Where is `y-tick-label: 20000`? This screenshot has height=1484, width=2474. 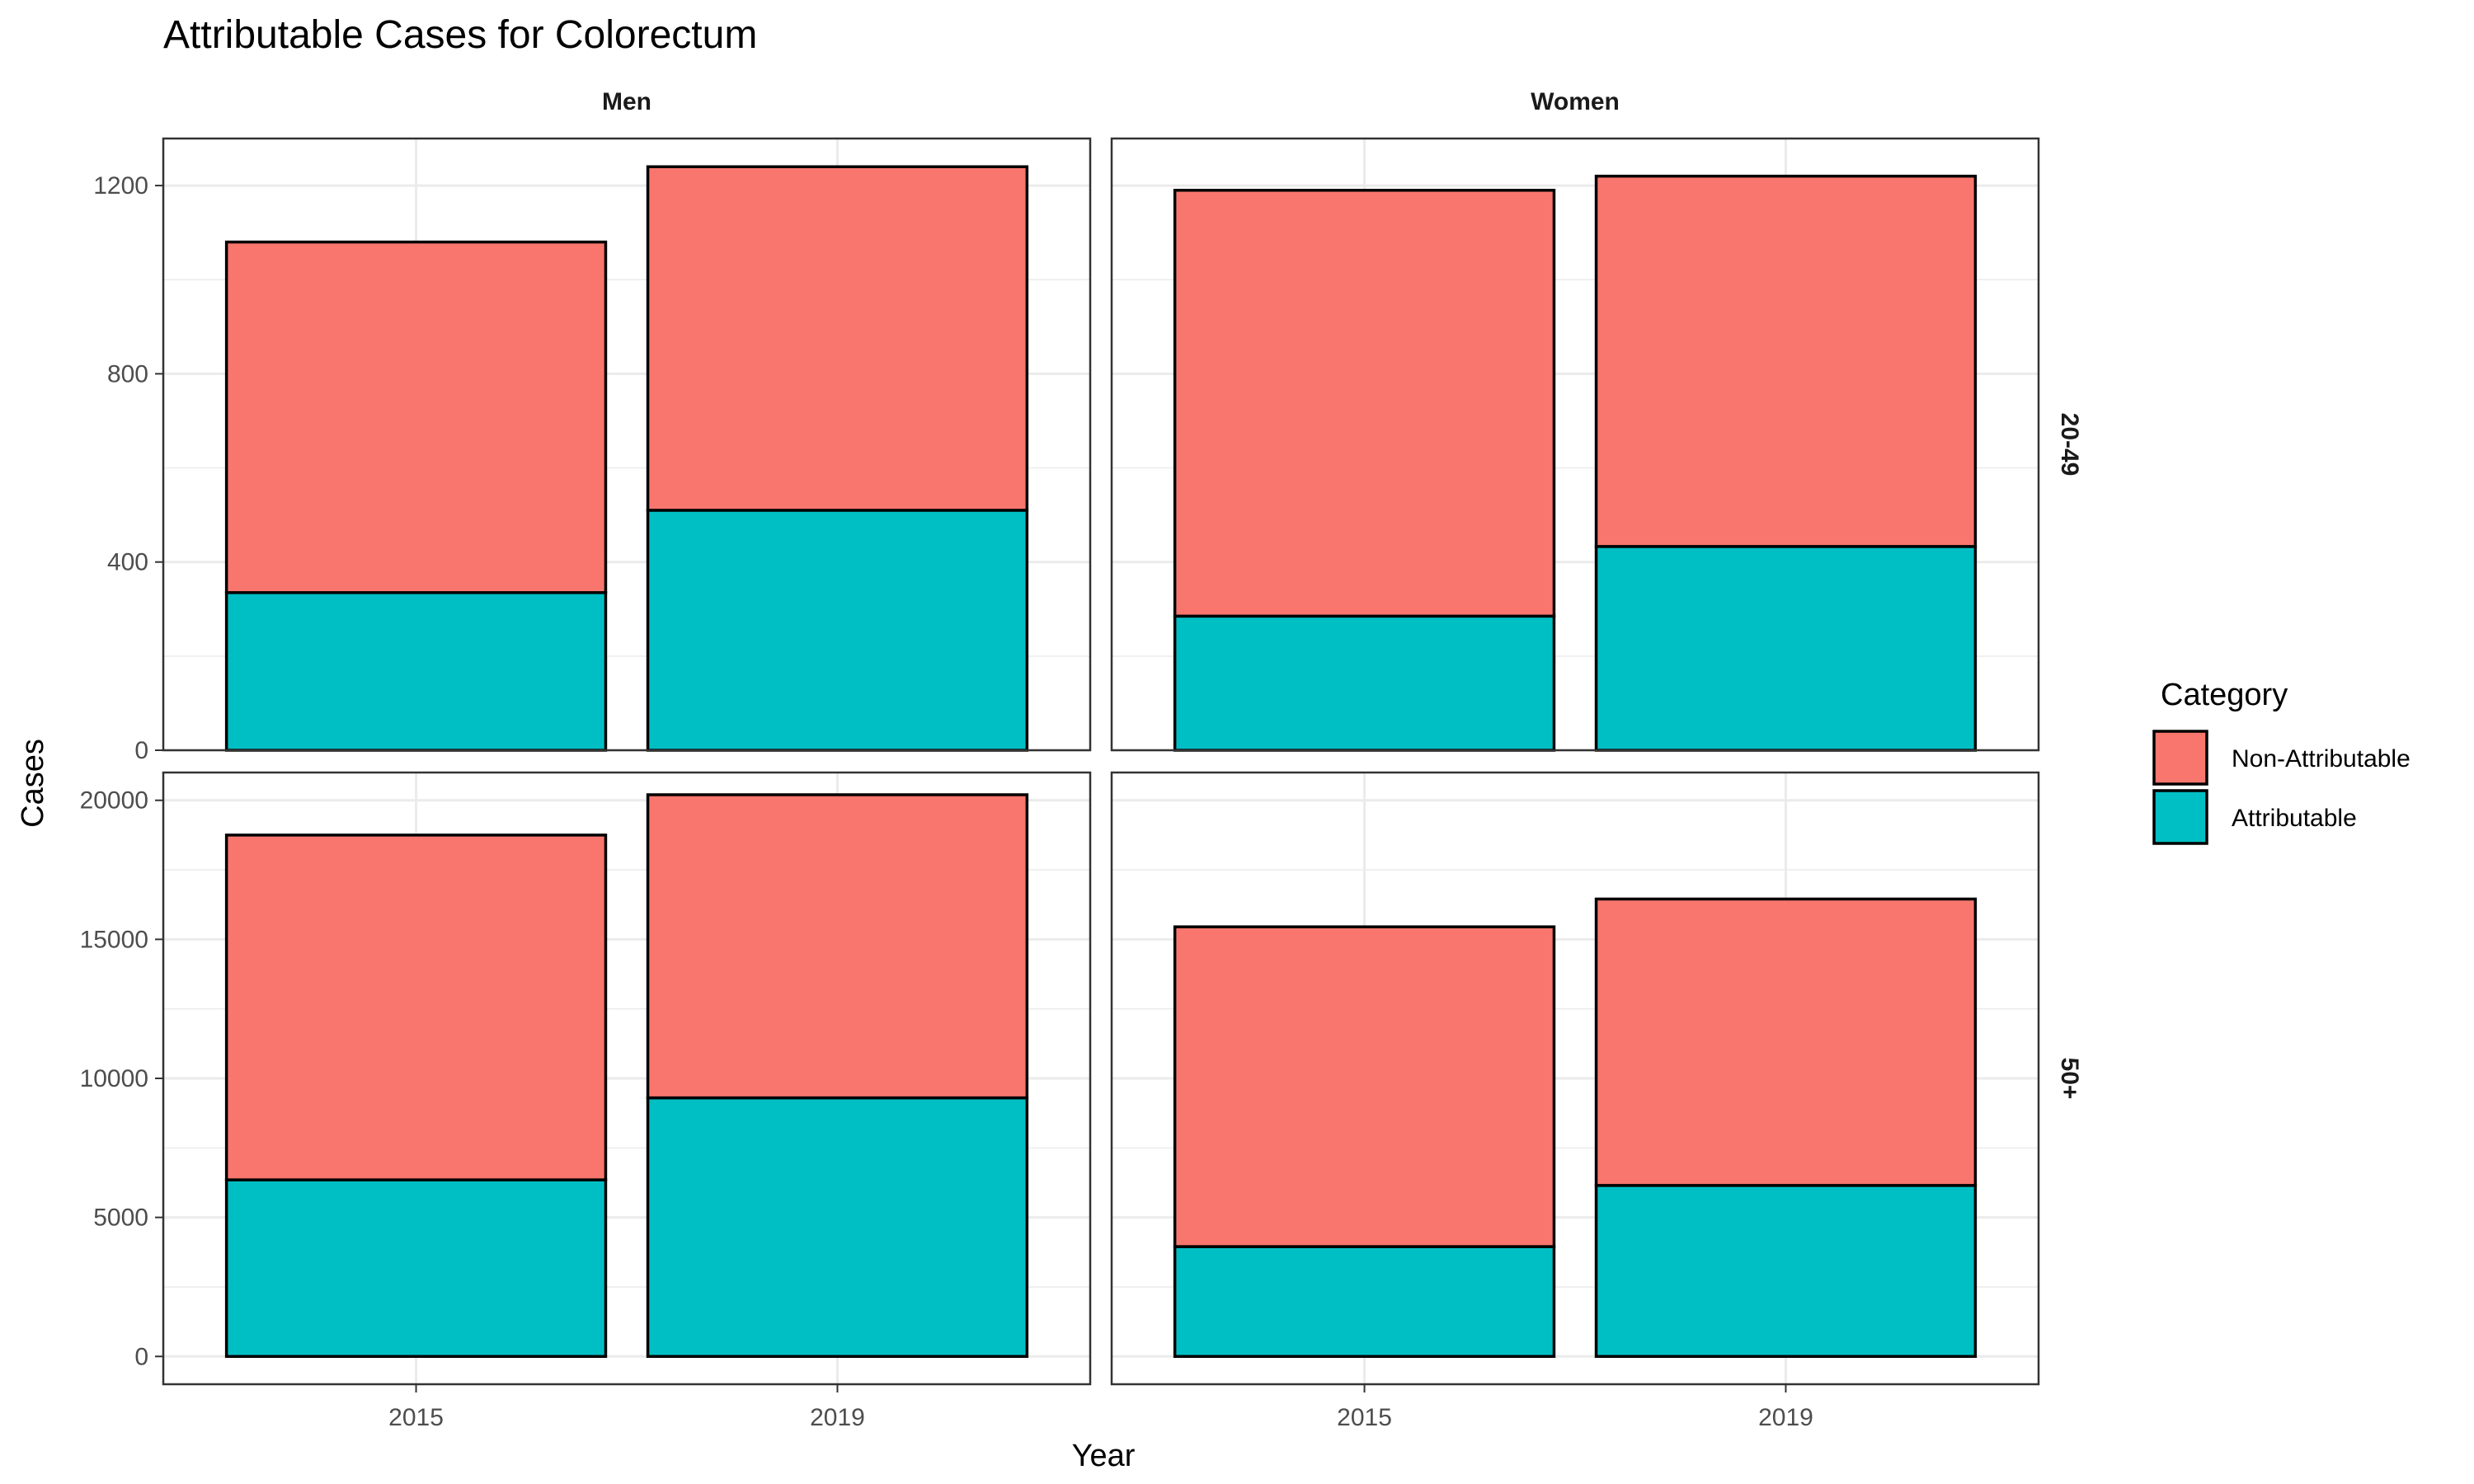
y-tick-label: 20000 is located at coordinates (114, 801).